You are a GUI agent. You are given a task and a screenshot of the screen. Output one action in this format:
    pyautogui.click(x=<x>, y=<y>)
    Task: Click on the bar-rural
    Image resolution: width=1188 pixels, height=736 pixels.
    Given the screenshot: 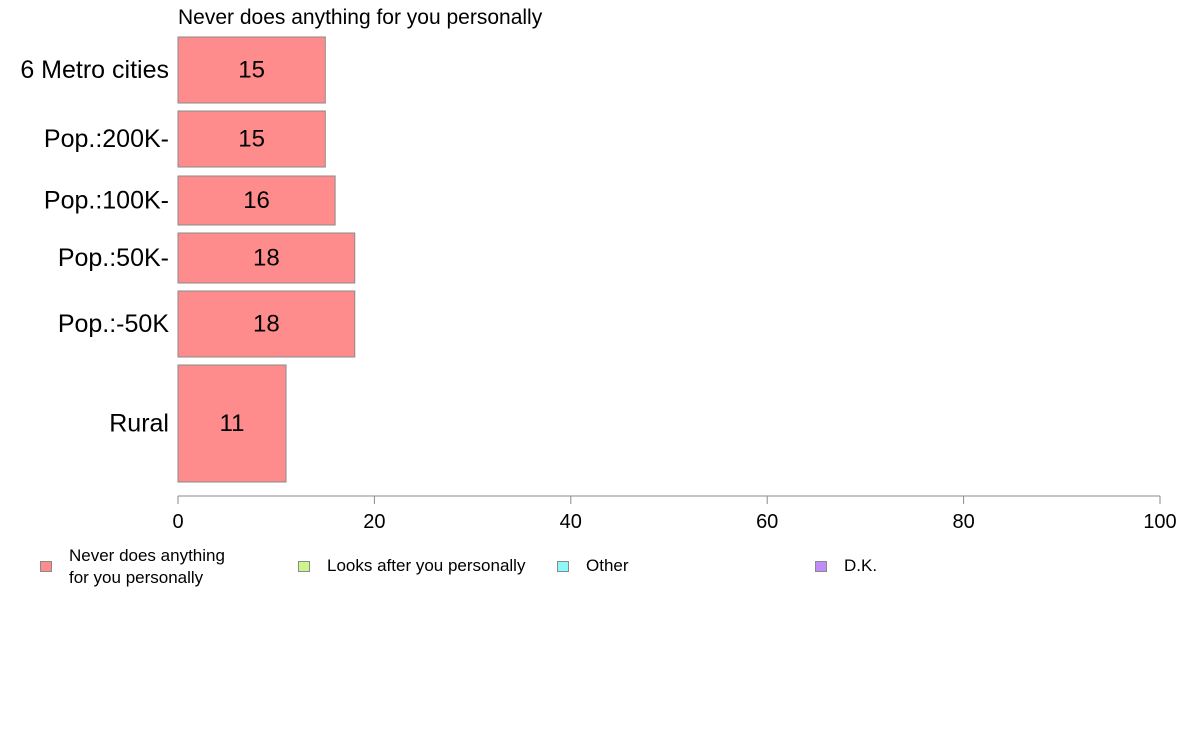 What is the action you would take?
    pyautogui.click(x=232, y=423)
    